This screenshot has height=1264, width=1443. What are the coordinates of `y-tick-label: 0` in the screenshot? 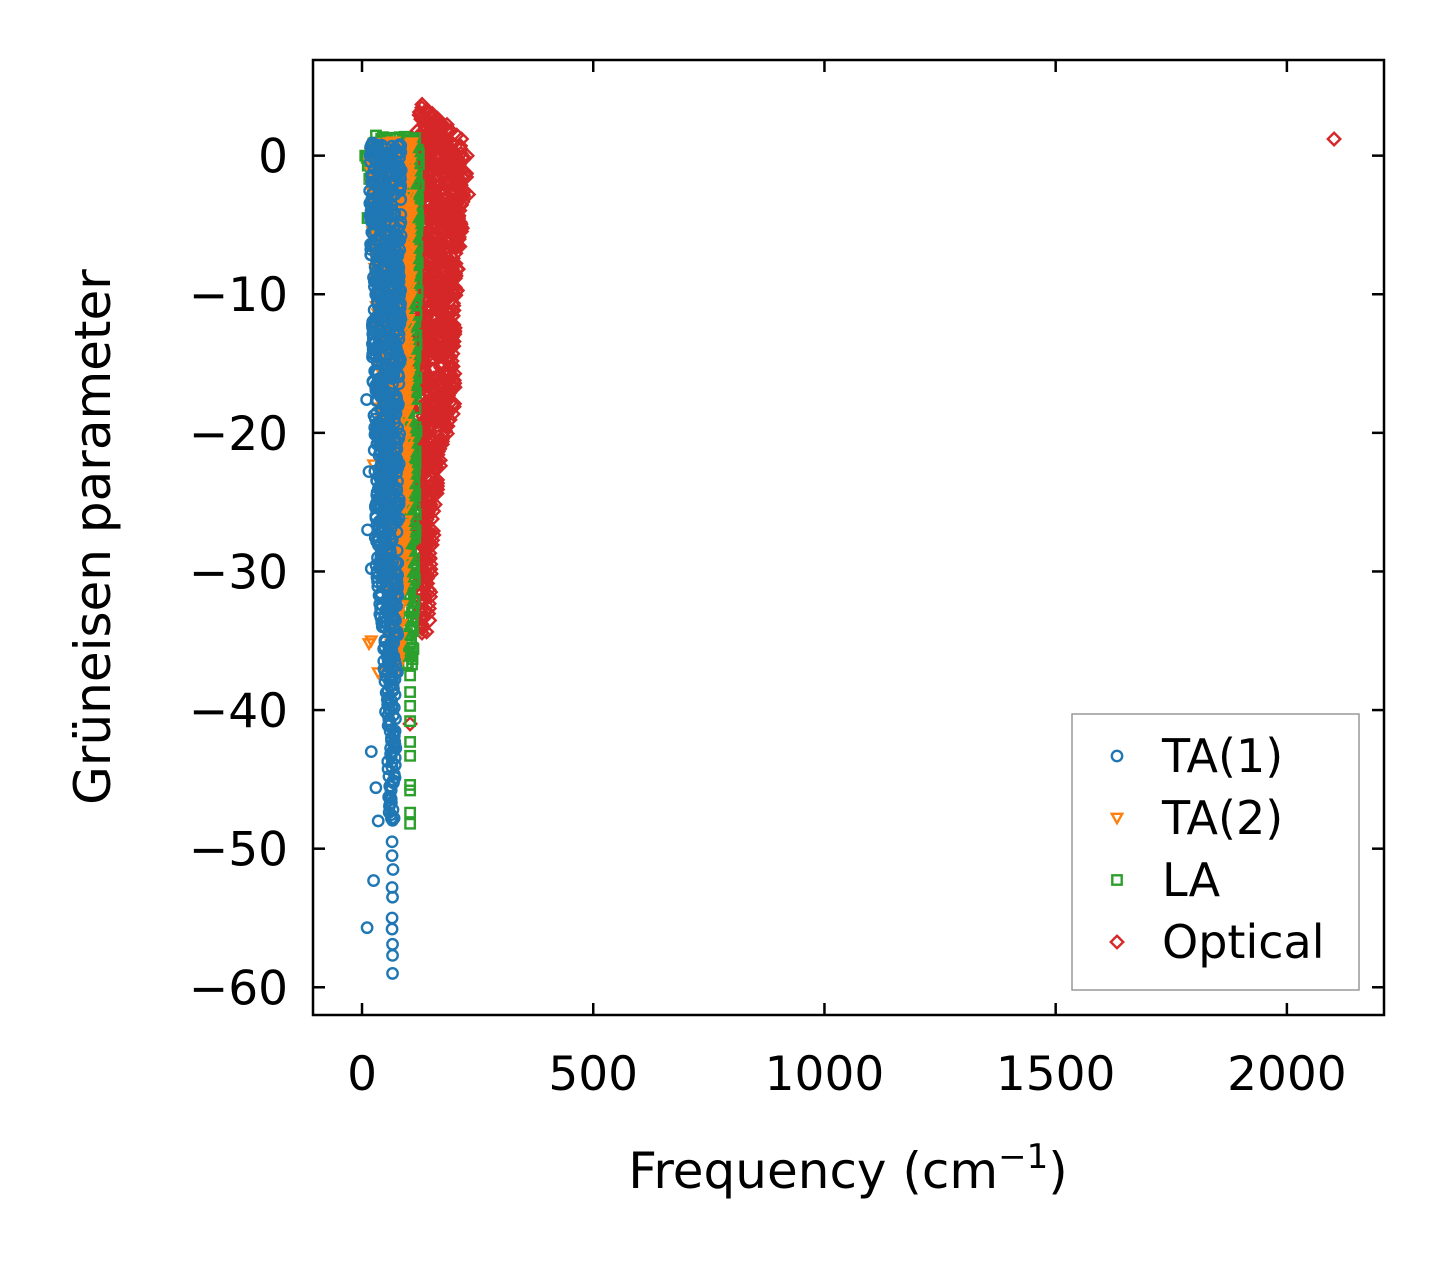 It's located at (273, 157).